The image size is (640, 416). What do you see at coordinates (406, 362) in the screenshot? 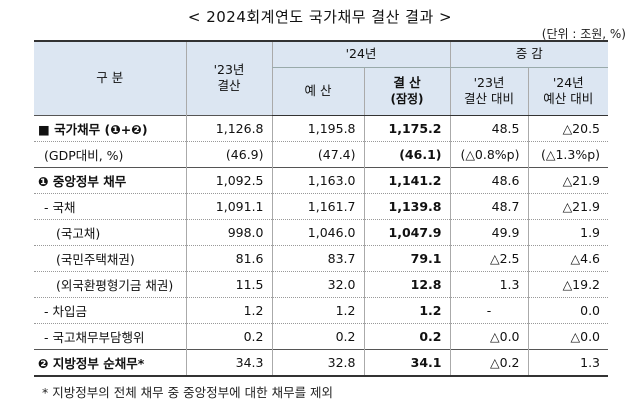
I see `row-value: 34.1` at bounding box center [406, 362].